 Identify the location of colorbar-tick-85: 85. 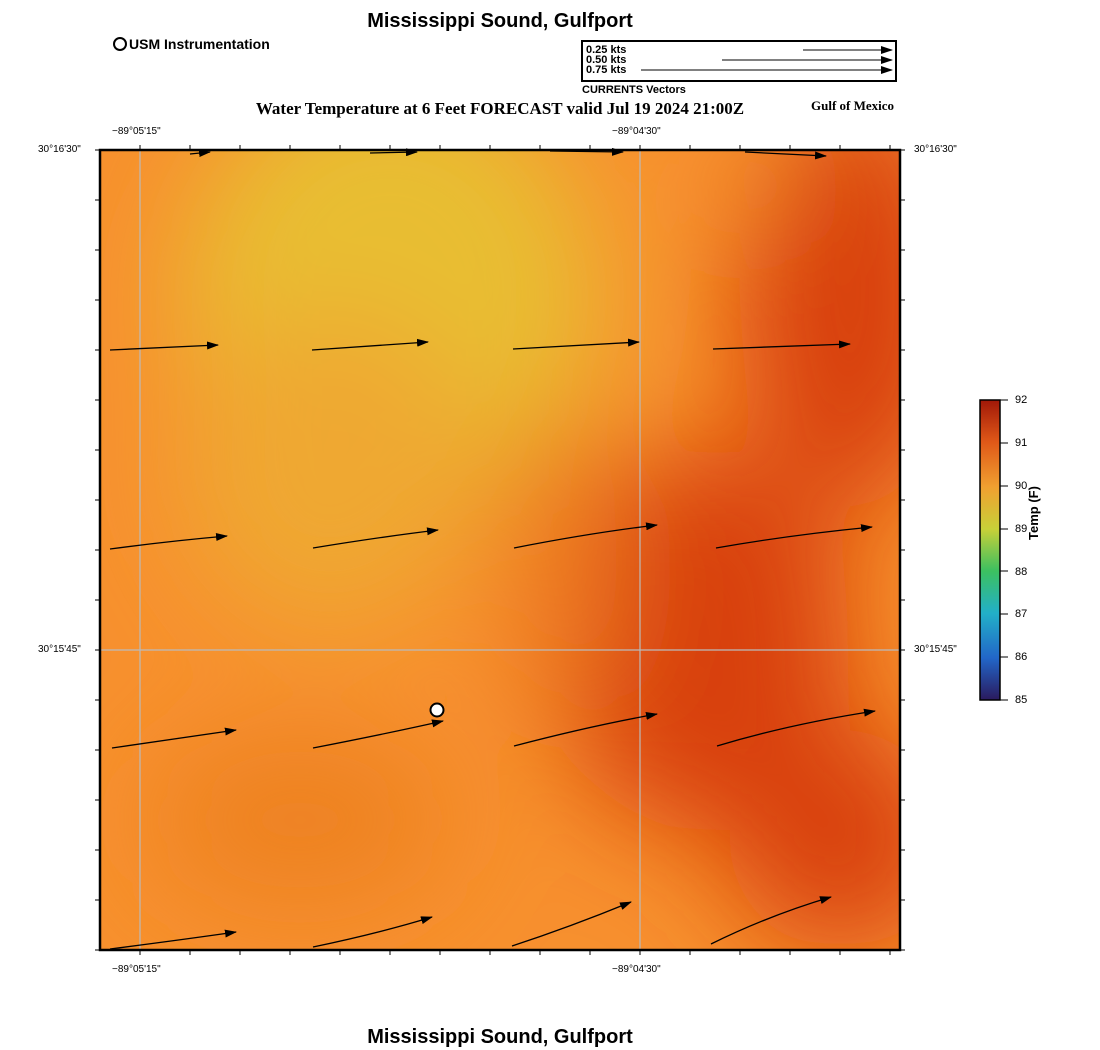
(1021, 700).